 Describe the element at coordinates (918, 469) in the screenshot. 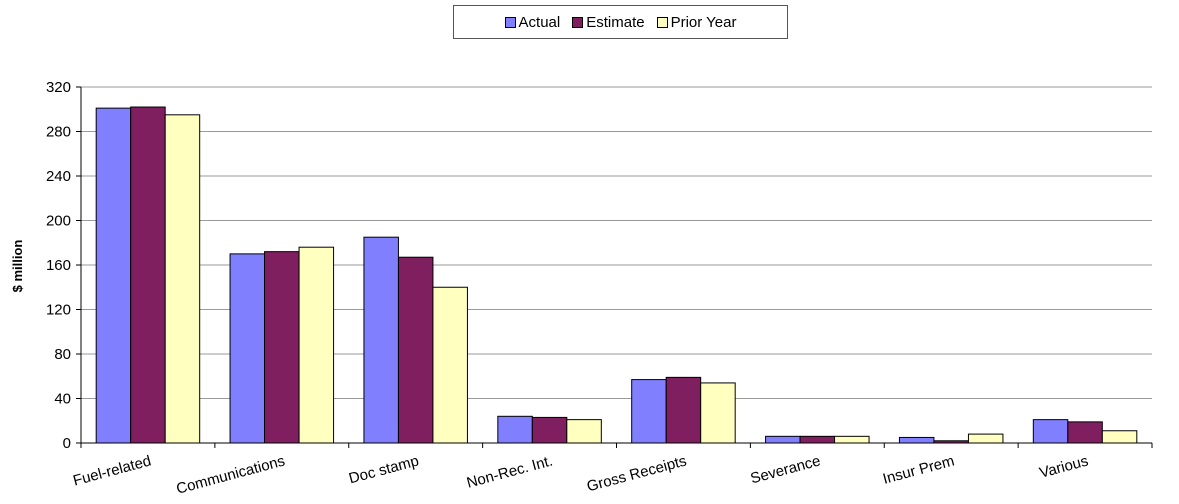

I see `x-tick-label: Insur Prem` at that location.